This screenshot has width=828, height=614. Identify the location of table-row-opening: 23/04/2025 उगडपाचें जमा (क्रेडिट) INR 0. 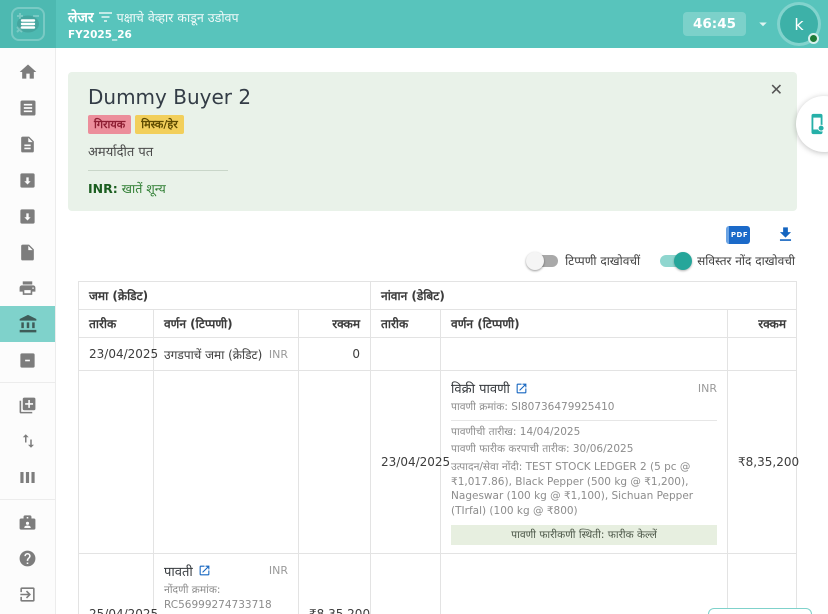
(438, 354).